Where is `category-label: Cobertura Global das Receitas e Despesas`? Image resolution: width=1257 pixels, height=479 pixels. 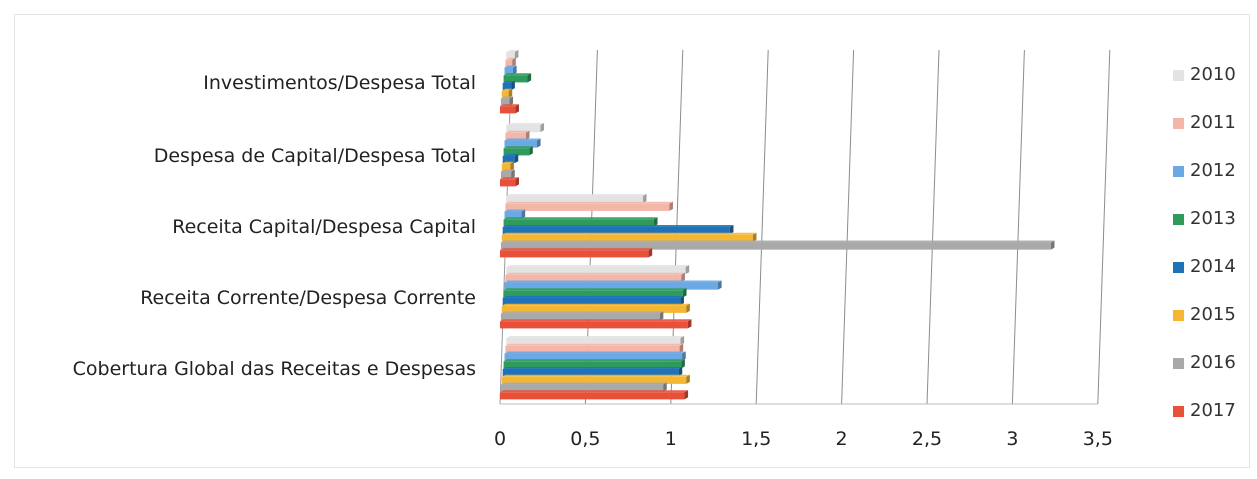
category-label: Cobertura Global das Receitas e Despesas is located at coordinates (274, 369).